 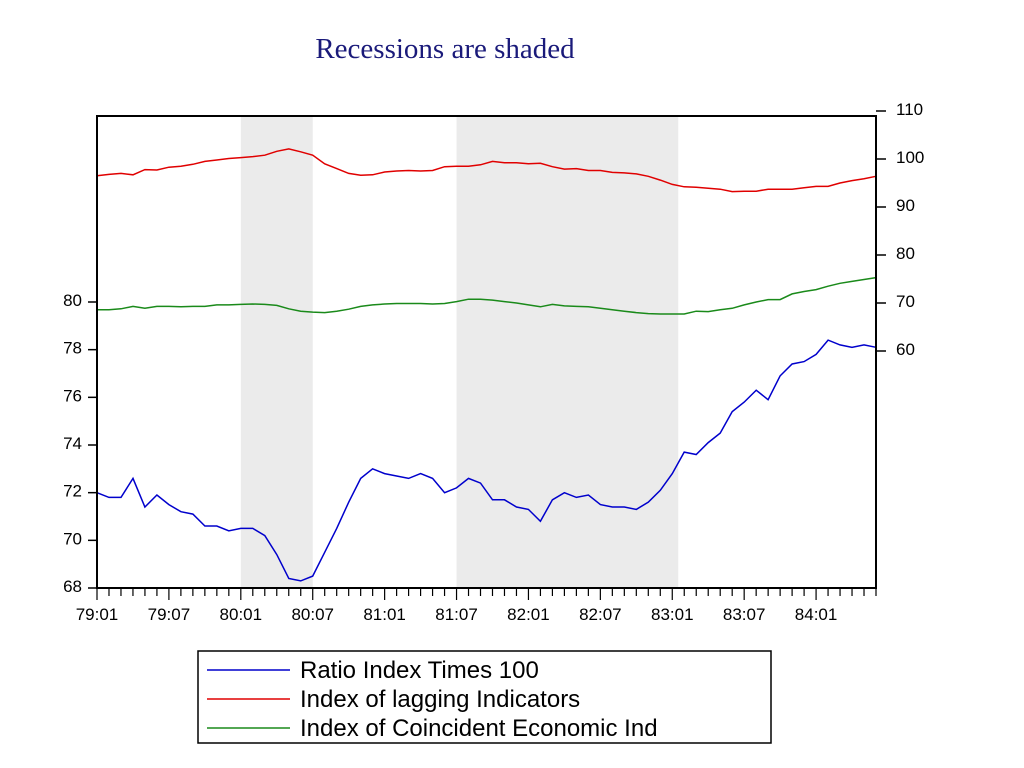 I want to click on x-tick-label: 82:07, so click(x=600, y=614).